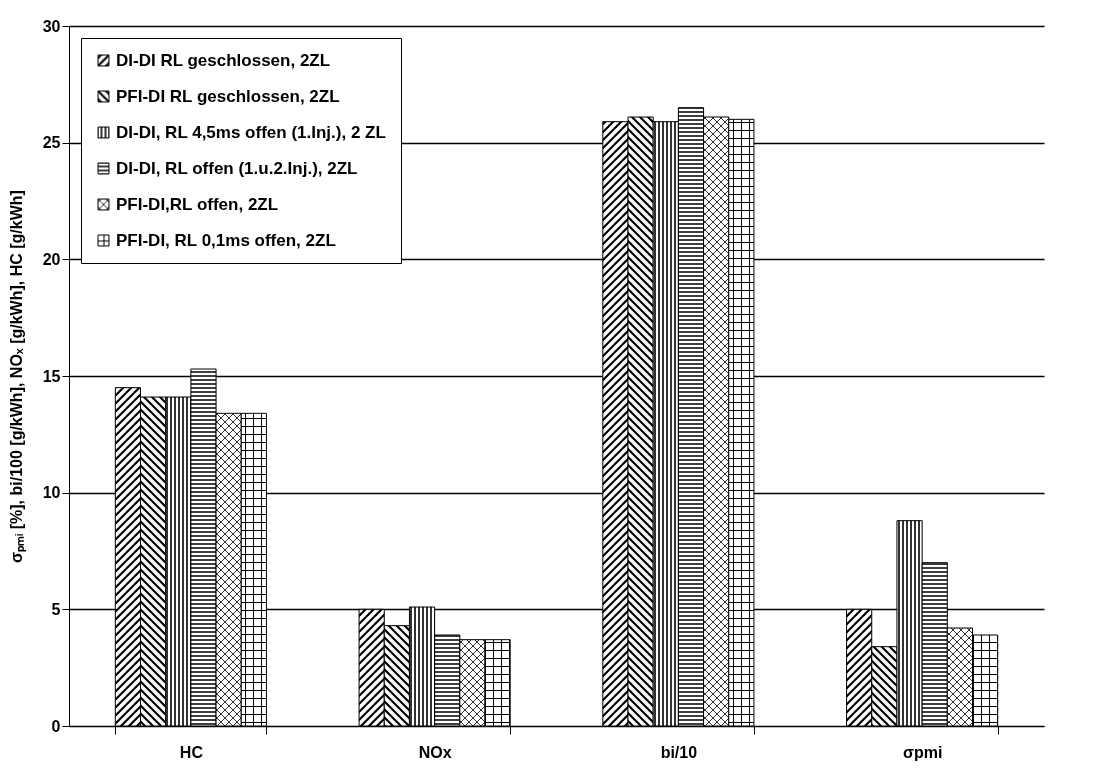 The width and height of the screenshot is (1100, 771). What do you see at coordinates (435, 752) in the screenshot?
I see `x-tick-label: NOx` at bounding box center [435, 752].